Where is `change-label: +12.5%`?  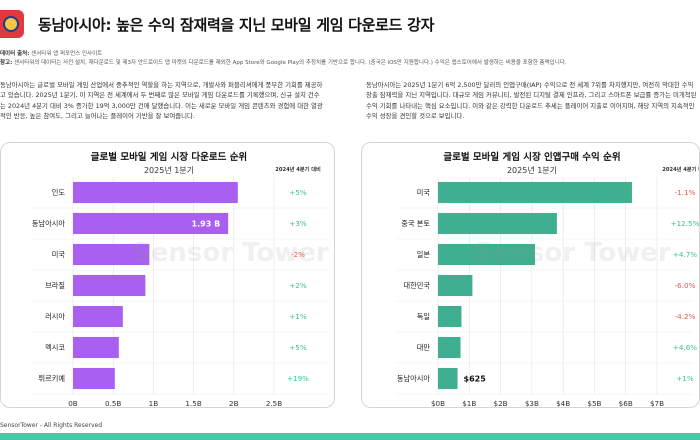
change-label: +12.5% is located at coordinates (685, 223).